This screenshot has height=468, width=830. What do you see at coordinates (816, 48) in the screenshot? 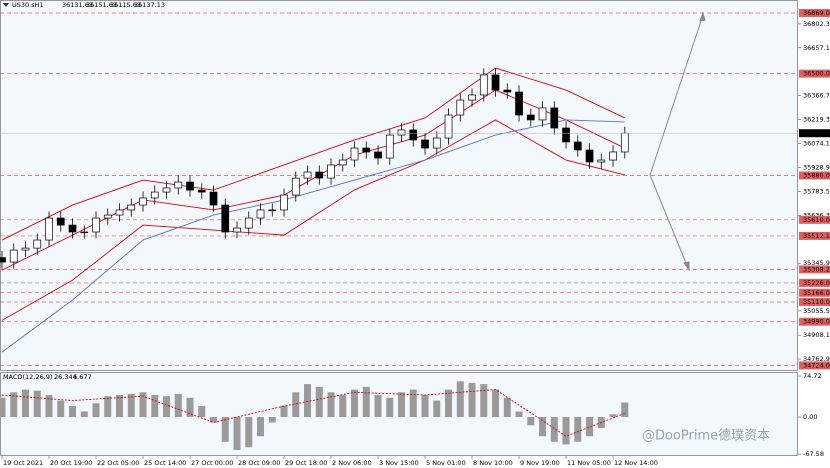
I see `y-tick-label: 36657.10` at bounding box center [816, 48].